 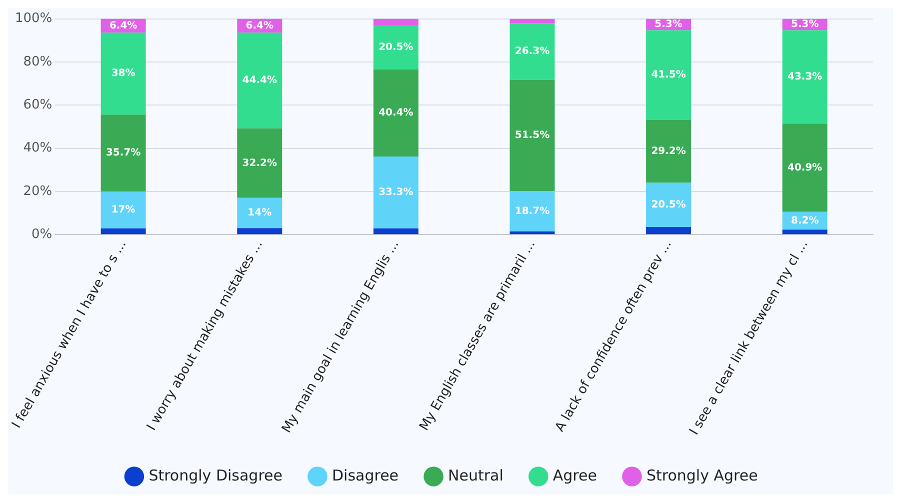 I want to click on legend-label: Neutral, so click(x=476, y=475).